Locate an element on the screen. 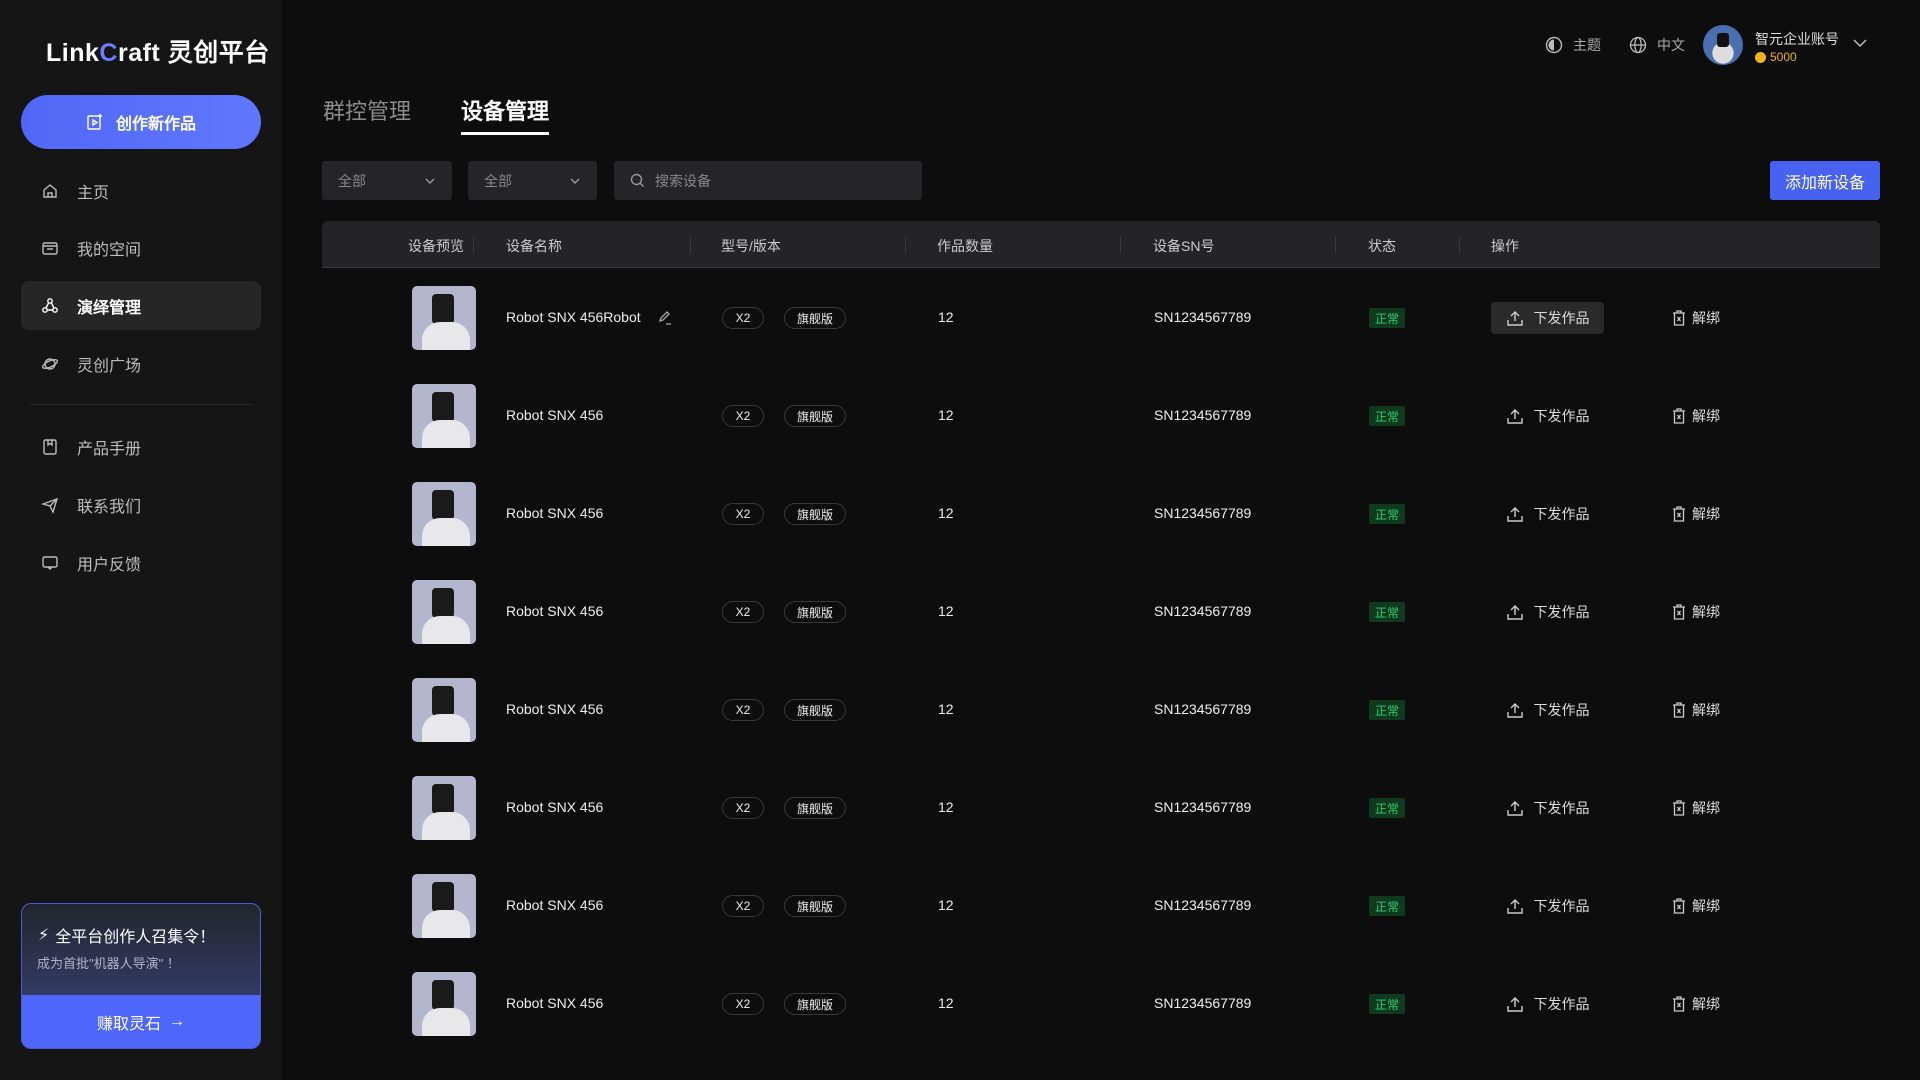 The height and width of the screenshot is (1080, 1920). logo-text-cn: 灵创平台 is located at coordinates (218, 53).